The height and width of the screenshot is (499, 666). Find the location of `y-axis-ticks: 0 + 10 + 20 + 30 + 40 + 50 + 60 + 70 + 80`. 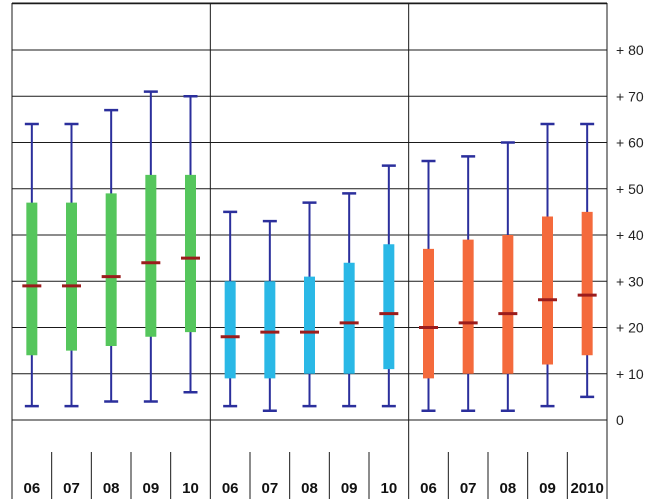

y-axis-ticks: 0 + 10 + 20 + 30 + 40 + 50 + 60 + 70 + 80 is located at coordinates (630, 235).